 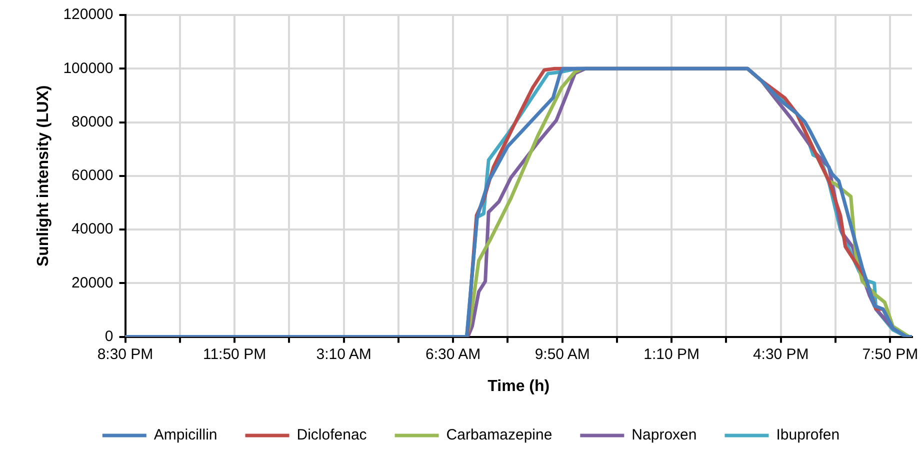 What do you see at coordinates (125, 354) in the screenshot?
I see `x-tick-label: 8:30 PM` at bounding box center [125, 354].